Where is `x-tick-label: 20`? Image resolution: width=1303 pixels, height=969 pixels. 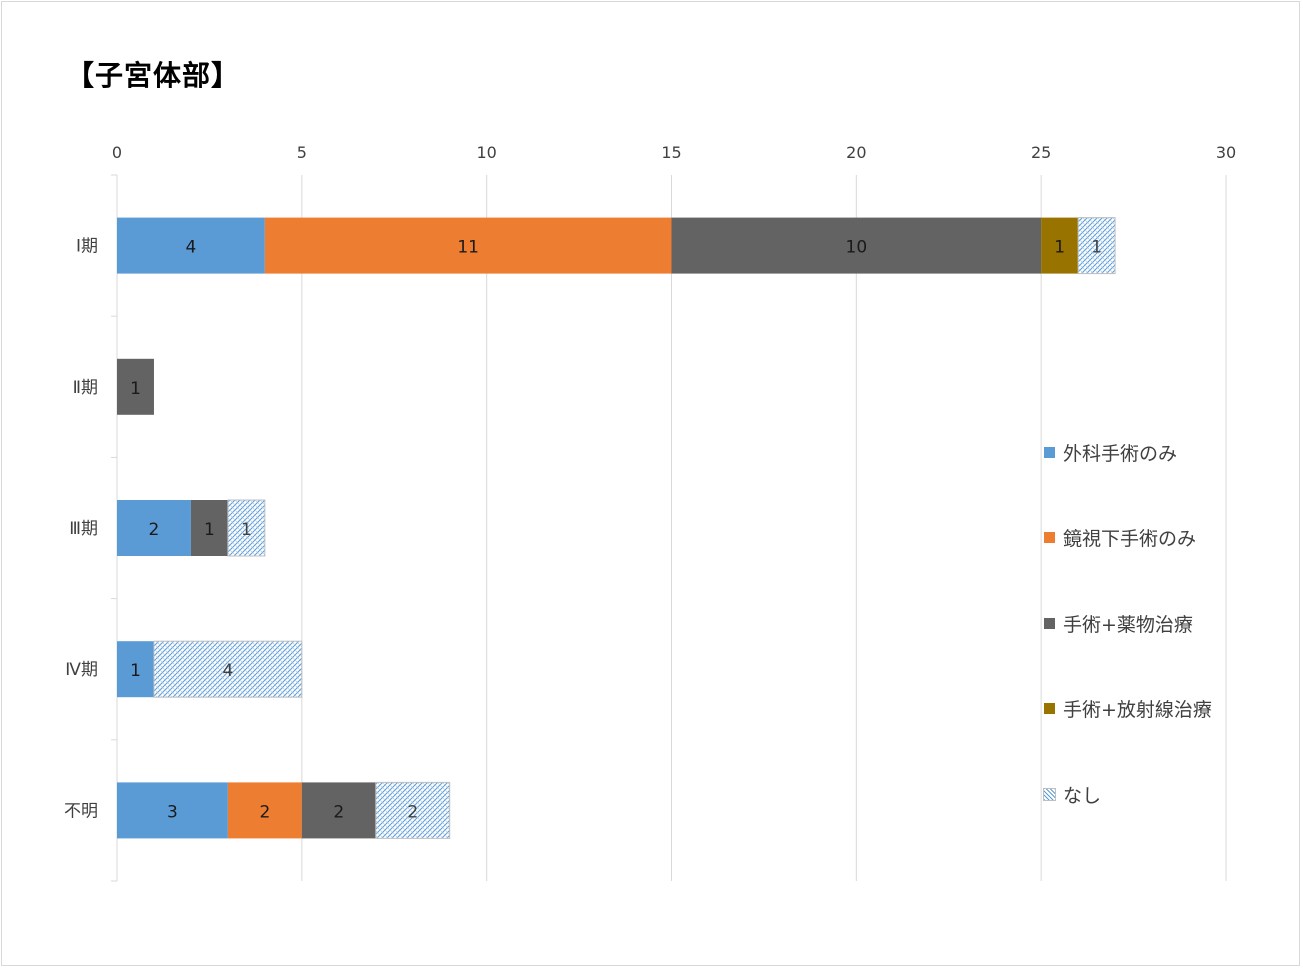 x-tick-label: 20 is located at coordinates (856, 152).